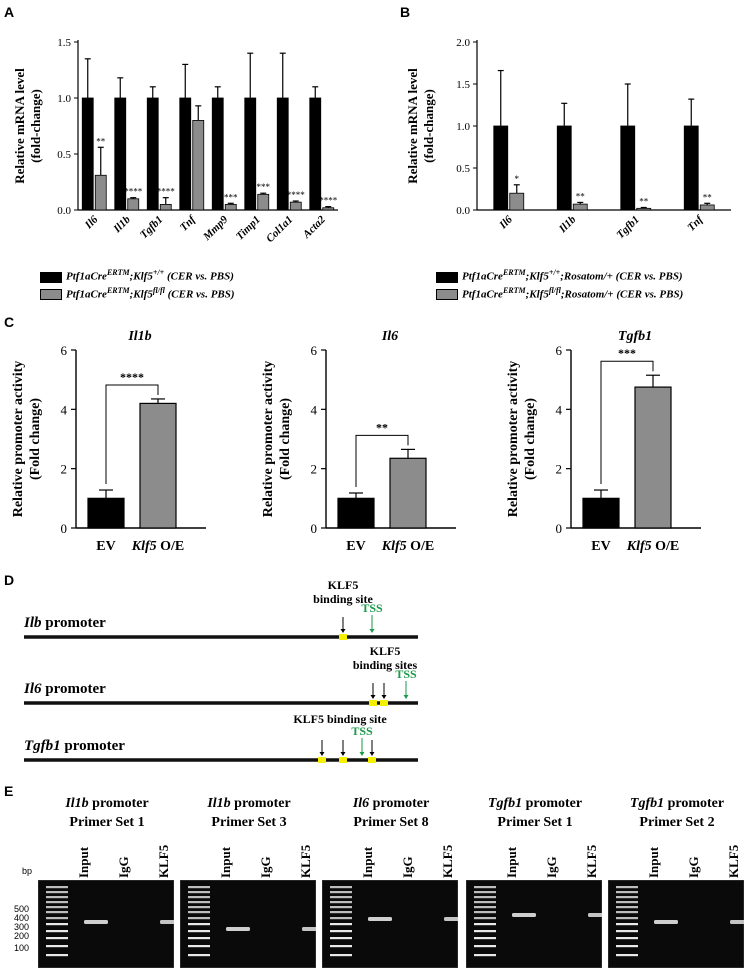  What do you see at coordinates (106, 513) in the screenshot?
I see `bar-ev` at bounding box center [106, 513].